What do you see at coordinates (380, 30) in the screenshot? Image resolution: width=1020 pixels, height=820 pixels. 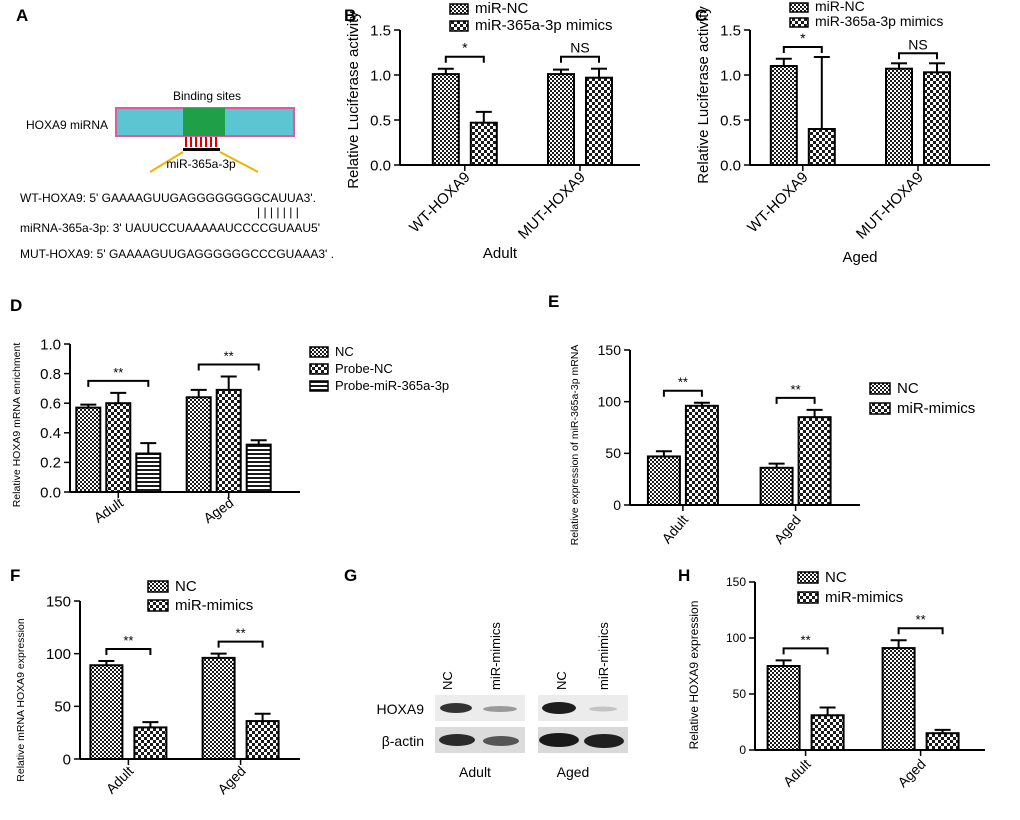 I see `y-tick-label: 1.5` at bounding box center [380, 30].